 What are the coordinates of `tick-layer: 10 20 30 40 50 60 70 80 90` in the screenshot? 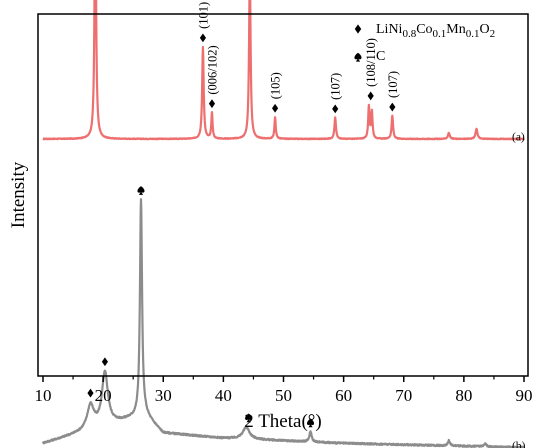 It's located at (284, 390).